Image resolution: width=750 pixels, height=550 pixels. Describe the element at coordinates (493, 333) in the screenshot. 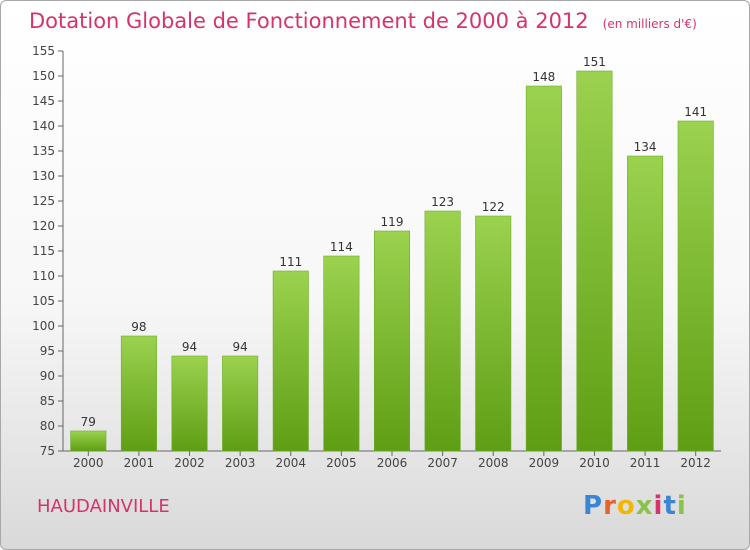

I see `bar-2008` at that location.